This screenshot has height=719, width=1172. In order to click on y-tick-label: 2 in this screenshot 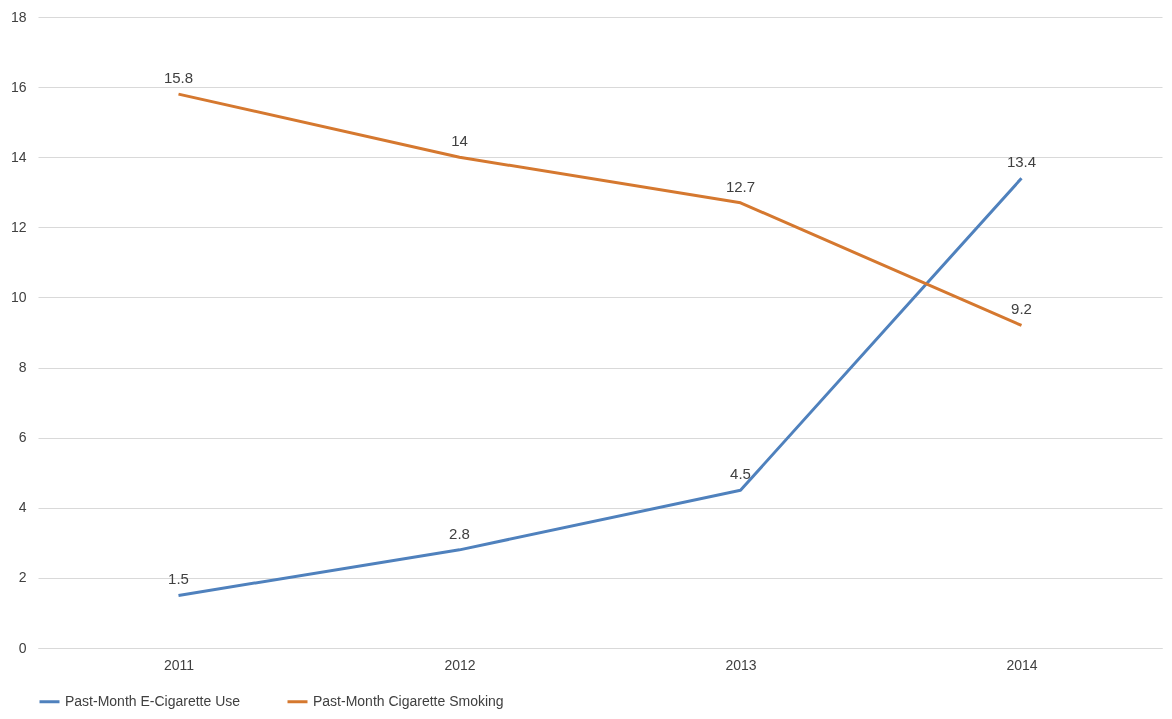, I will do `click(22, 577)`.